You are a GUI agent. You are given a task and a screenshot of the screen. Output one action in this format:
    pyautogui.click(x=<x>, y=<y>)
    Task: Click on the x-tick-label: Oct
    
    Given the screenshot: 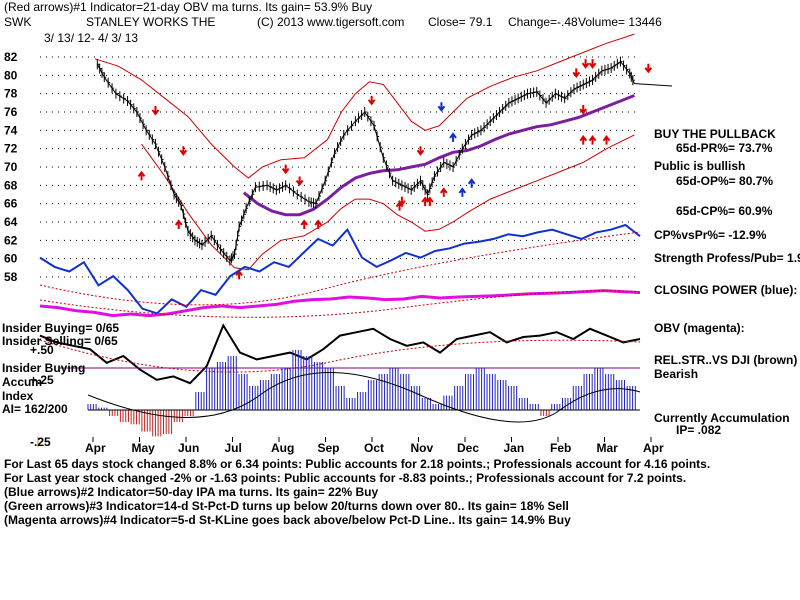 What is the action you would take?
    pyautogui.click(x=374, y=448)
    